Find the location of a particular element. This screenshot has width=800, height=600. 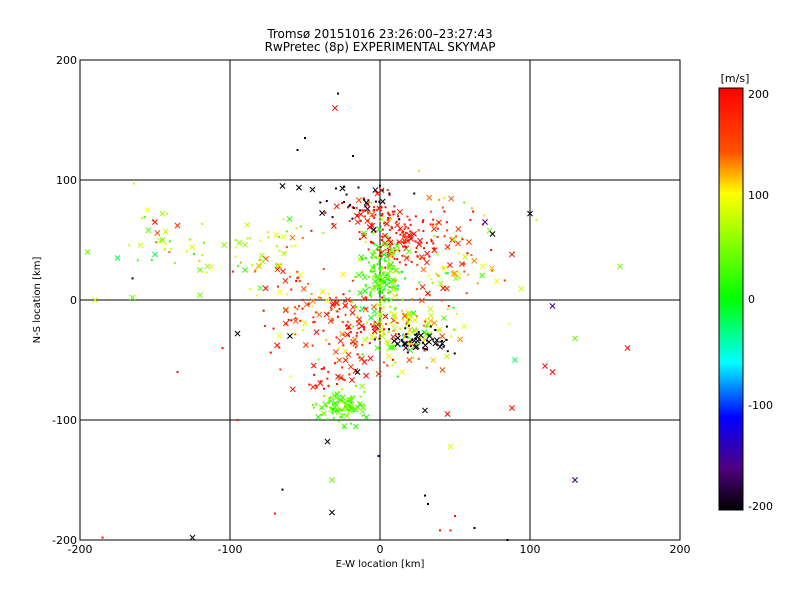

y-tick-label: 100 is located at coordinates (66, 180).